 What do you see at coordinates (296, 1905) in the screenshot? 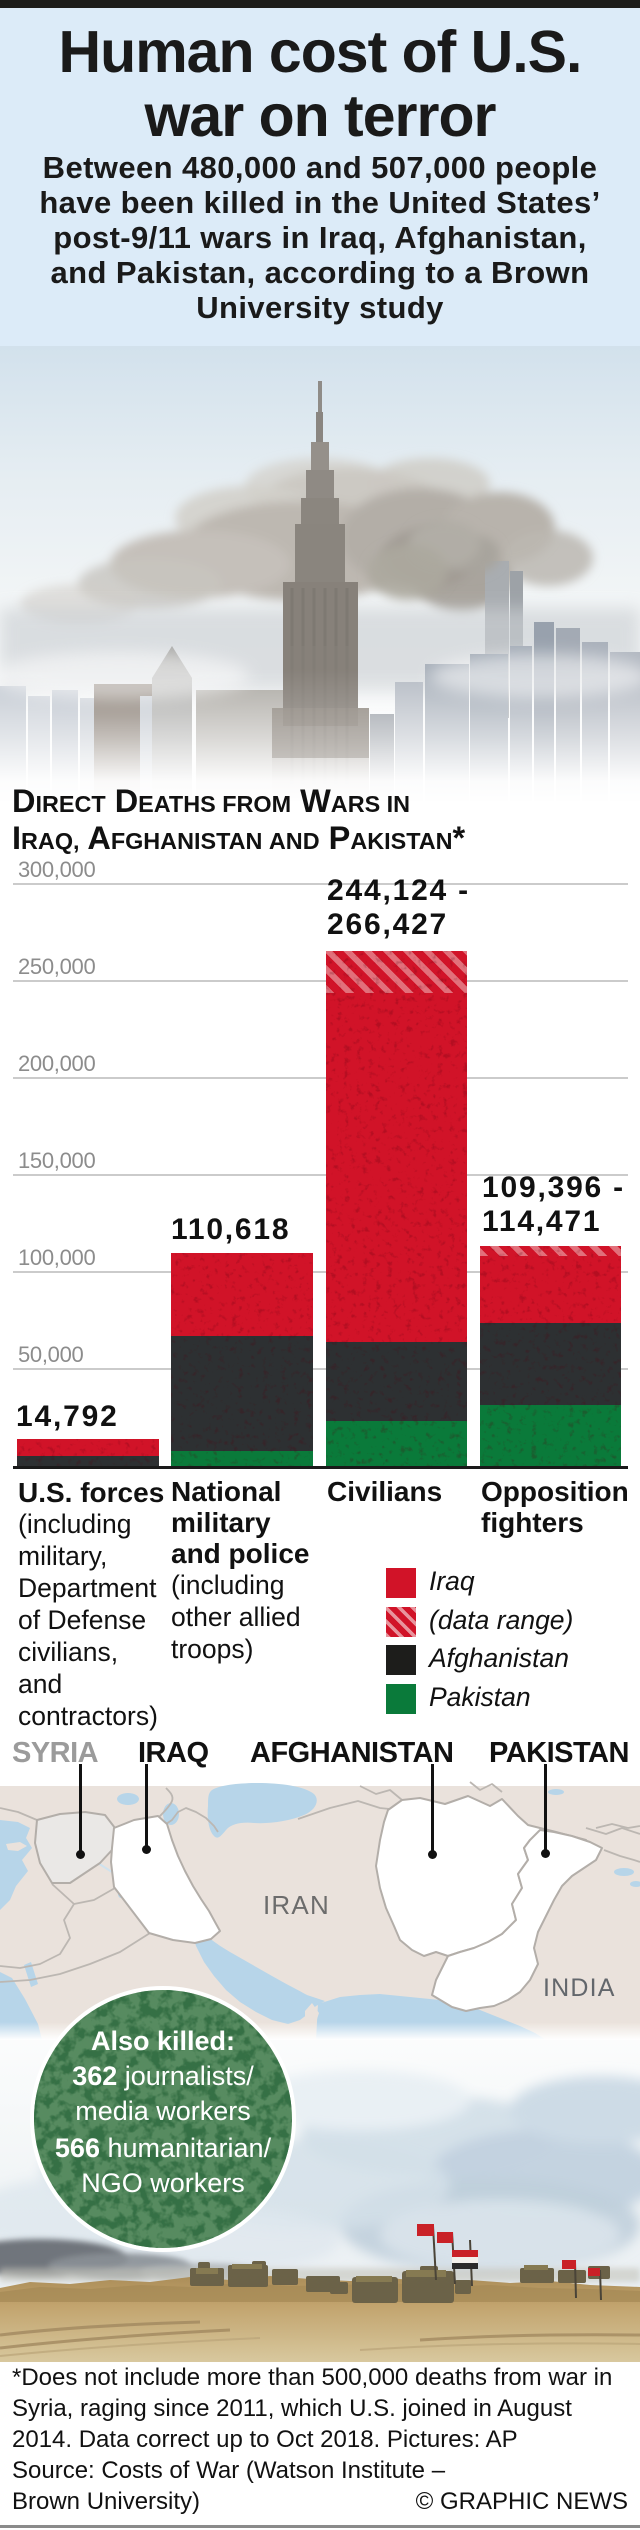
I see `svg-text: IRAN` at bounding box center [296, 1905].